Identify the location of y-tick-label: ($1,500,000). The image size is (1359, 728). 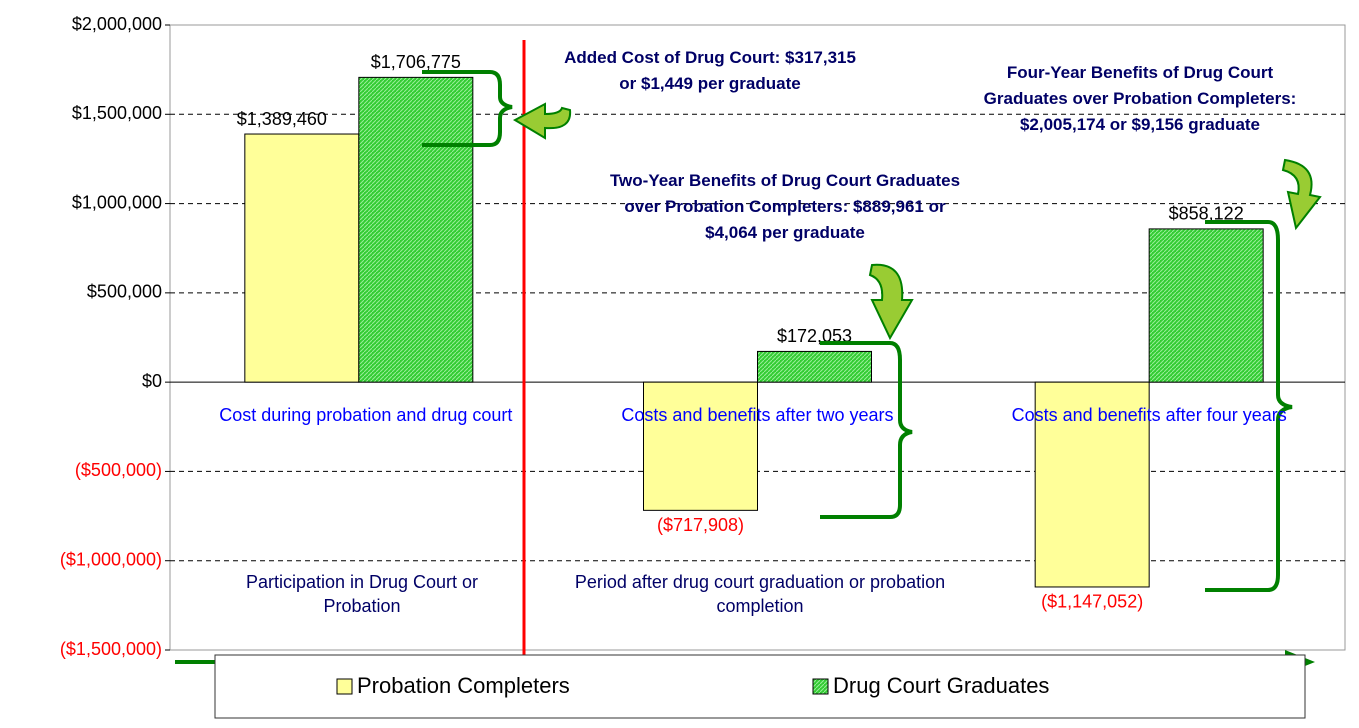
(111, 649).